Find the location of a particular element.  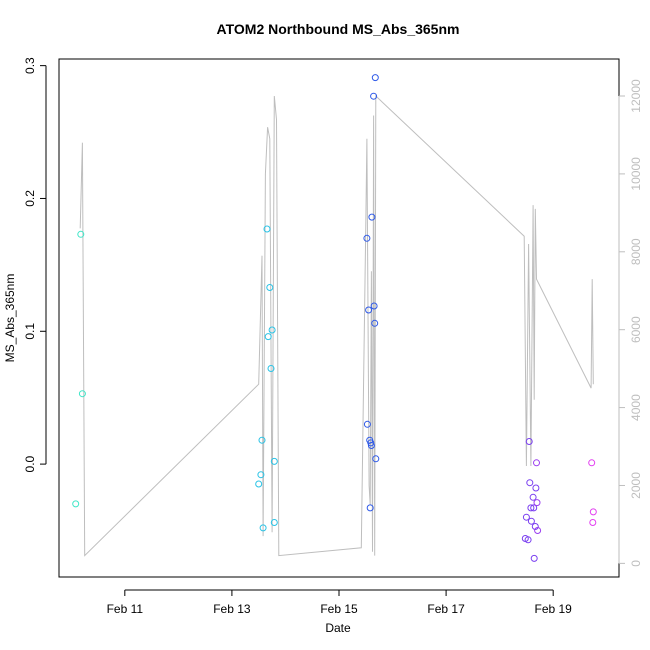

x-axis: Feb 11 Feb 13 Feb 15 Feb 17 Feb 19 is located at coordinates (340, 602).